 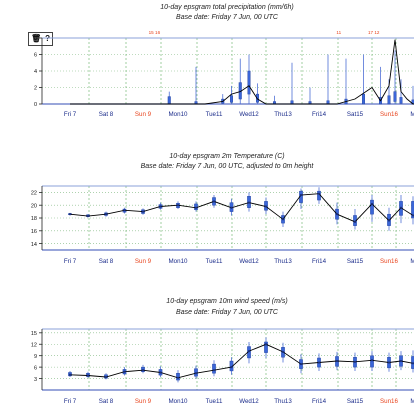 I want to click on chart-2-title: 10-day epsgram 2m Temperature (C), so click(x=227, y=156).